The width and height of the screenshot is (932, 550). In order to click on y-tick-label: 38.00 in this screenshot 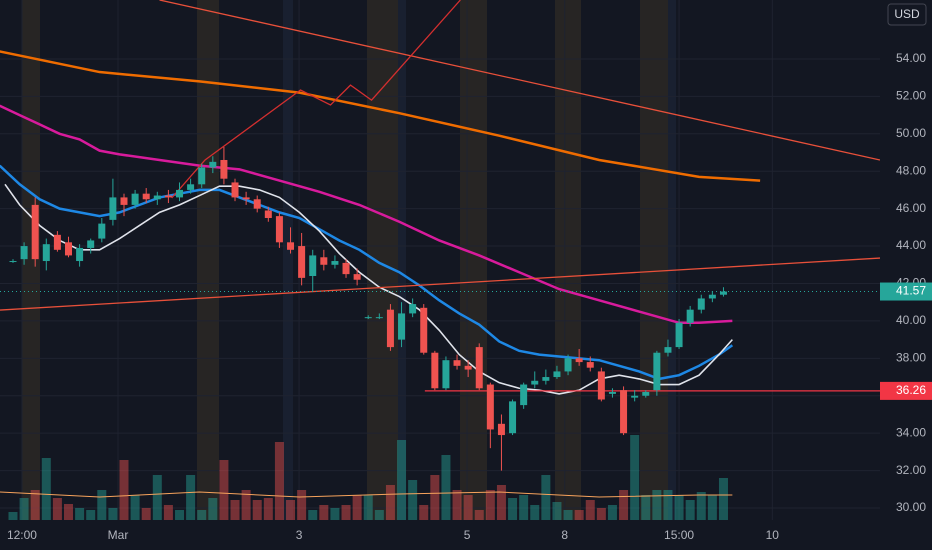, I will do `click(911, 358)`.